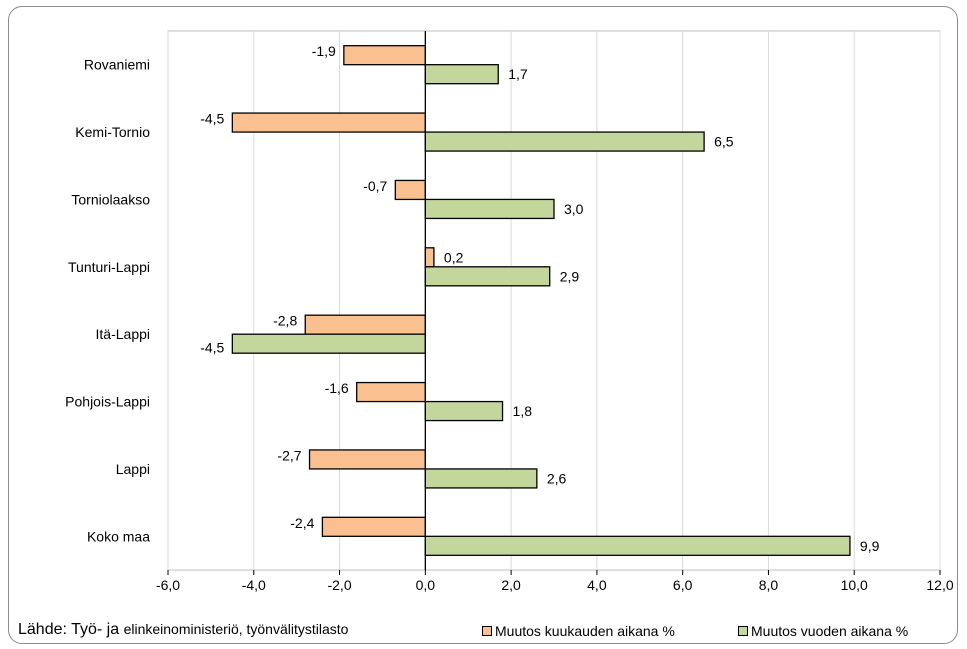  Describe the element at coordinates (939, 585) in the screenshot. I see `x-tick-label: 12,0` at that location.